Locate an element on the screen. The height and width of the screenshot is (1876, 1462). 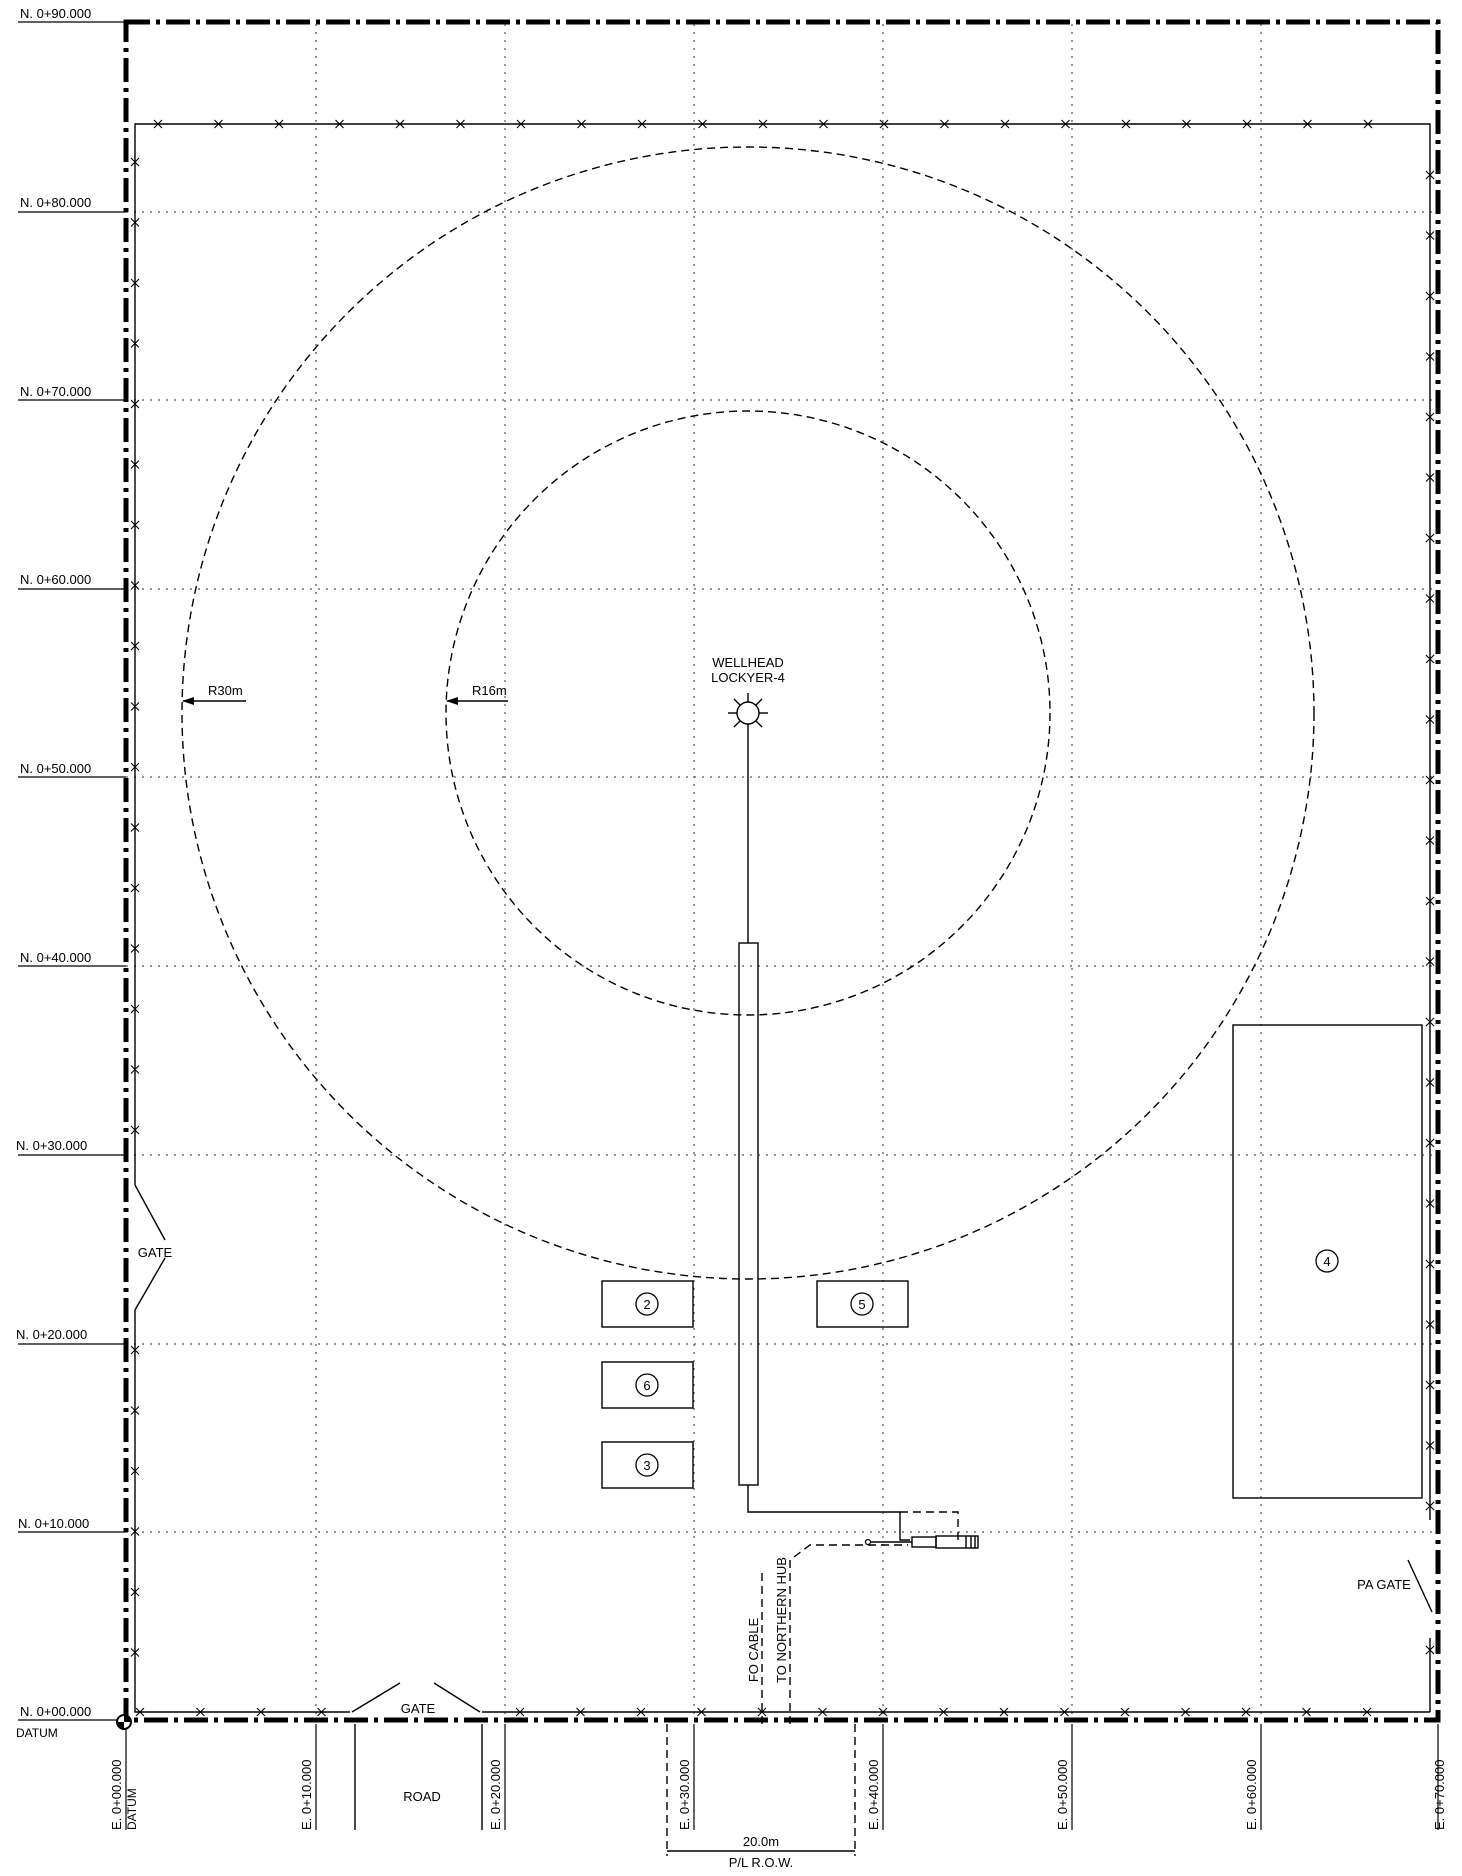
easting-label-20: E. 0+20.000 is located at coordinates (495, 1795).